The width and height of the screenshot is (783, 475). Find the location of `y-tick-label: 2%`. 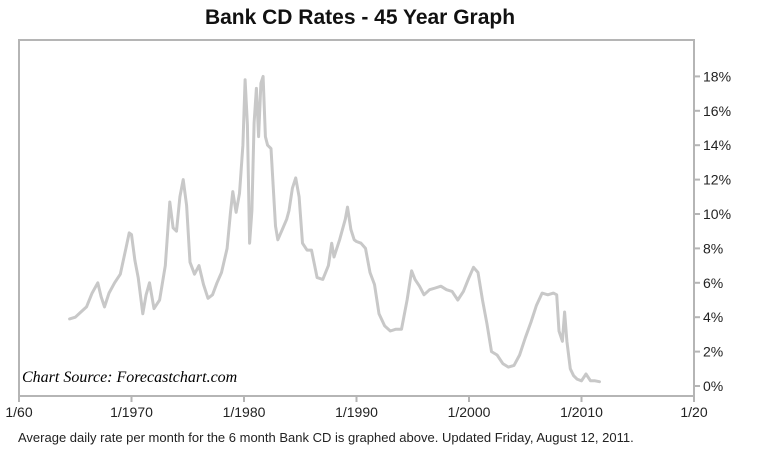

y-tick-label: 2% is located at coordinates (713, 352).